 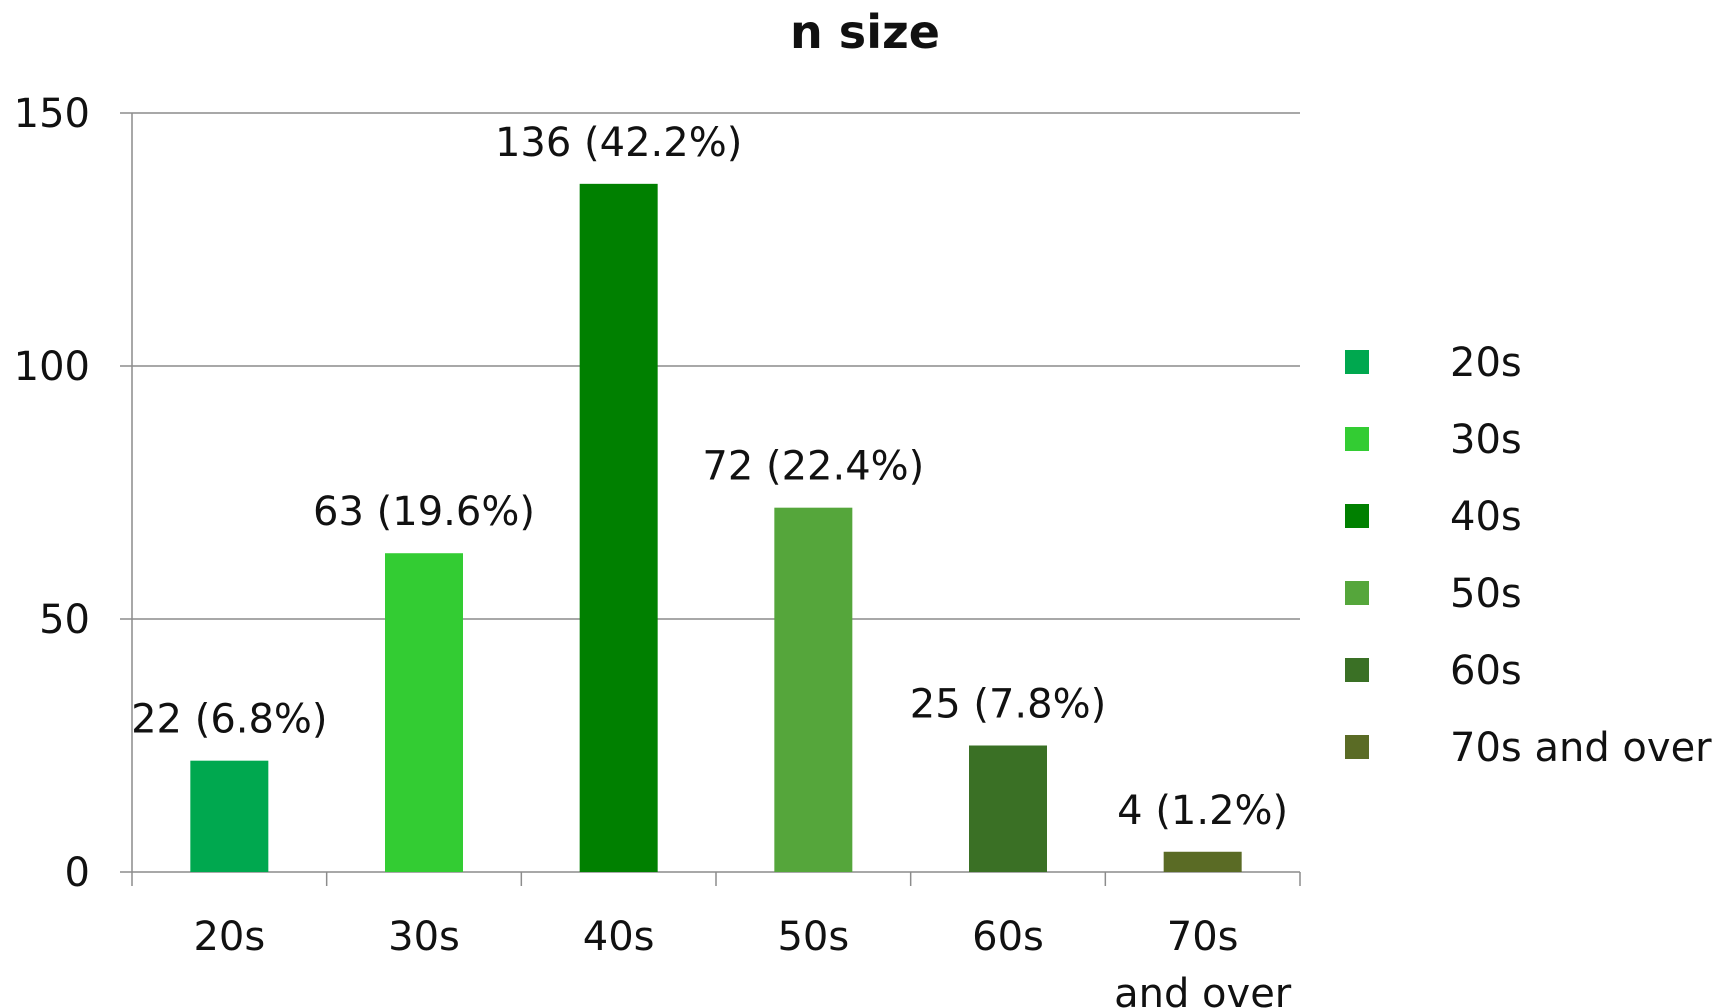 What do you see at coordinates (813, 937) in the screenshot?
I see `x-tick-label: 50s` at bounding box center [813, 937].